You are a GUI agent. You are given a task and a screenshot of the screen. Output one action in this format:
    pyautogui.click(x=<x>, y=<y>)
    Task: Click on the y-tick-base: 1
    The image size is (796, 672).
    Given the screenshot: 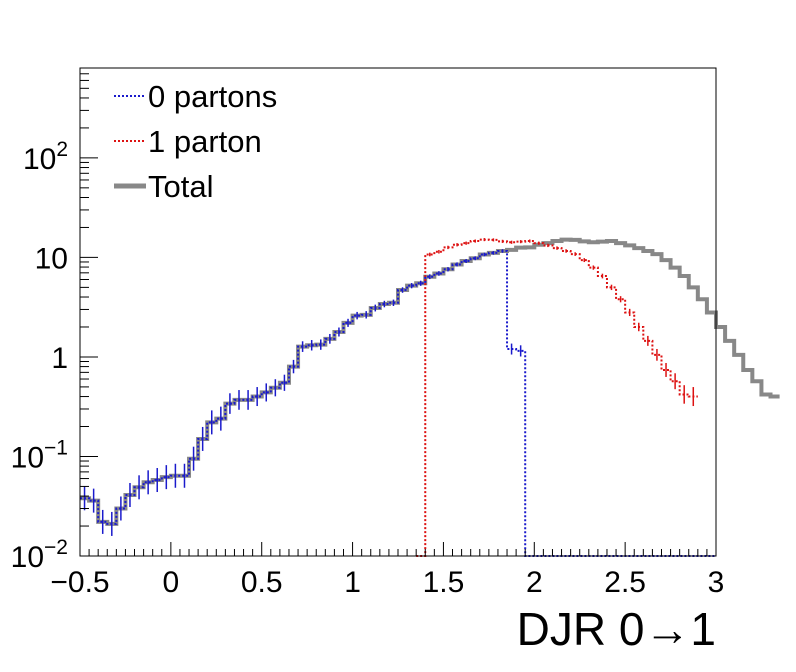 What is the action you would take?
    pyautogui.click(x=59, y=358)
    